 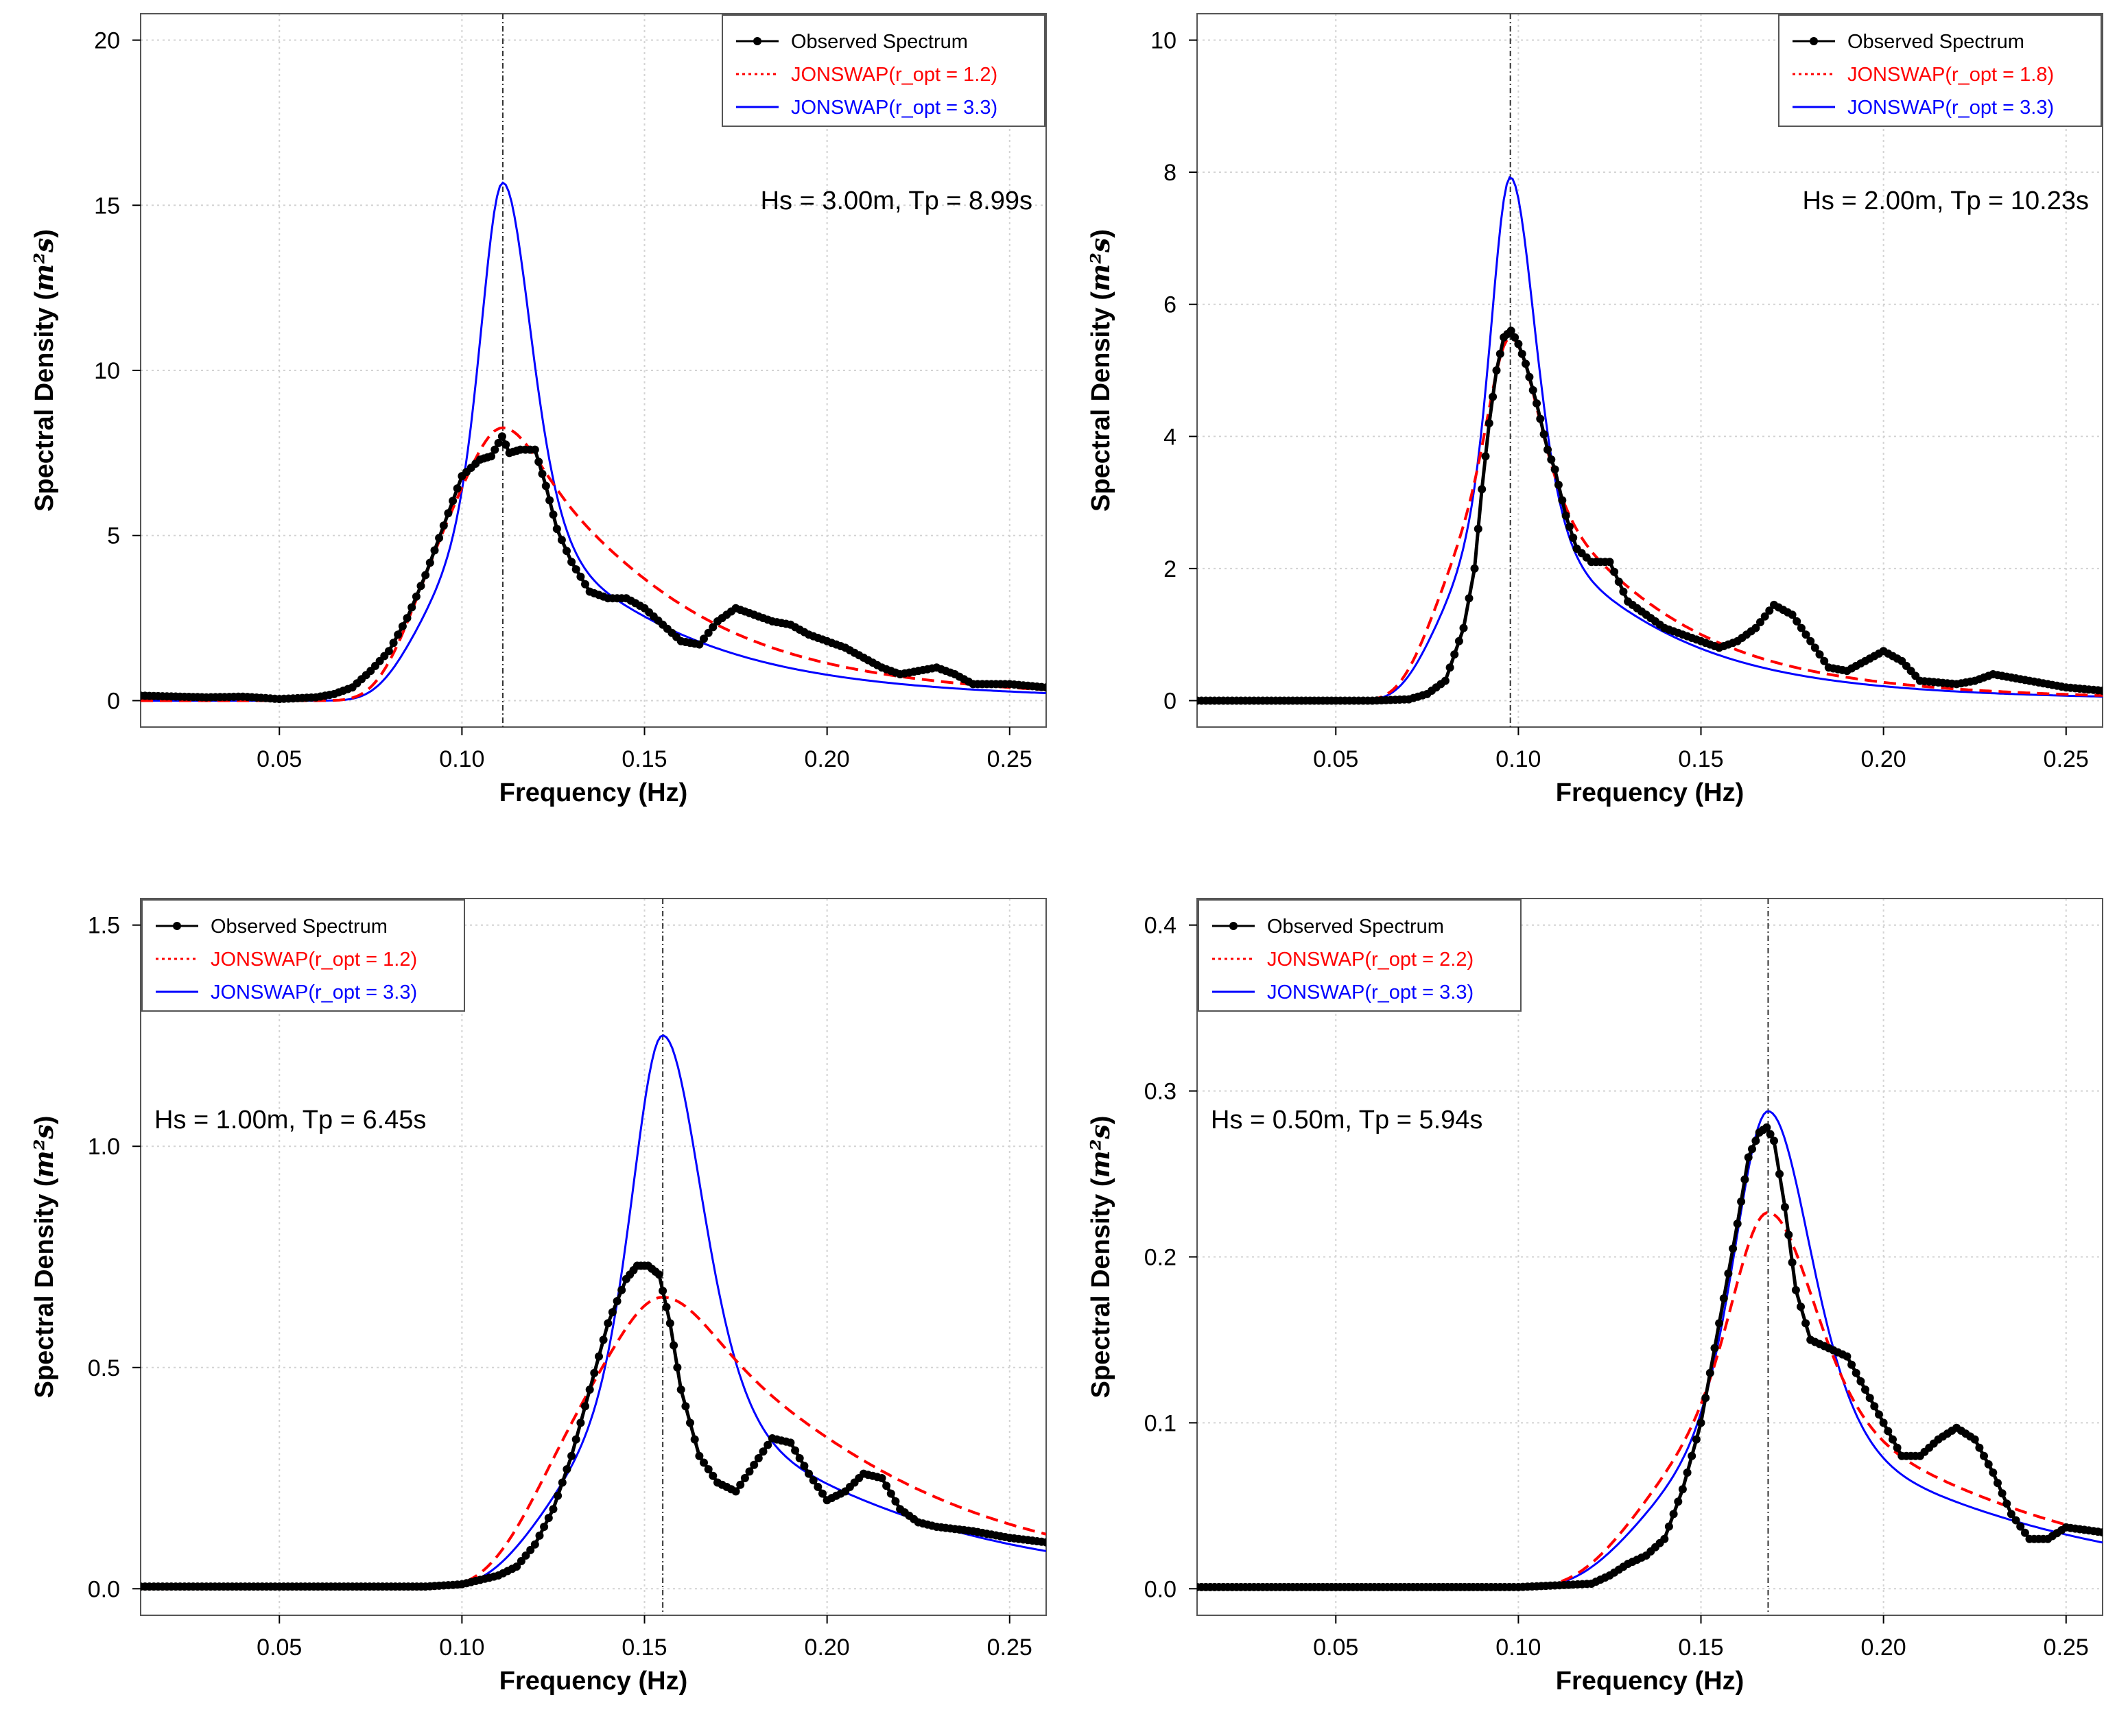 I want to click on legend-label: JONSWAP(r_opt = 1.8), so click(x=1950, y=75).